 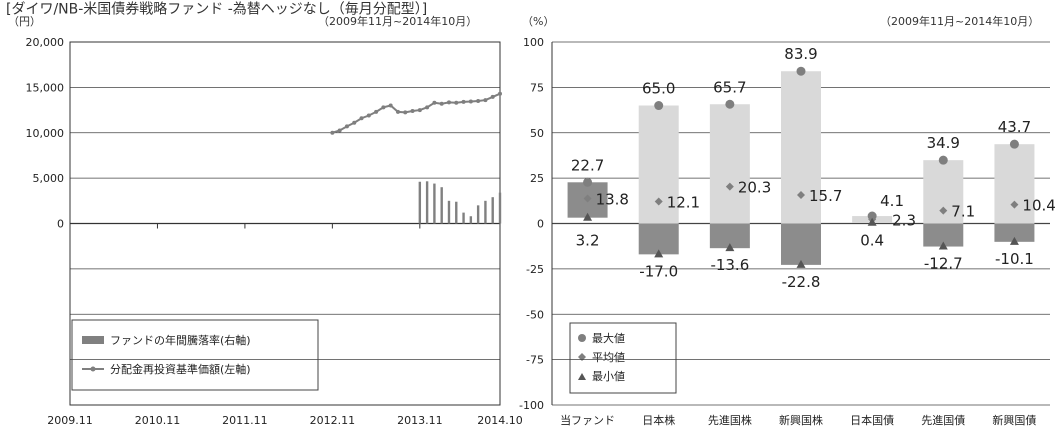 I want to click on avg-data-label: 12.1, so click(x=683, y=203).